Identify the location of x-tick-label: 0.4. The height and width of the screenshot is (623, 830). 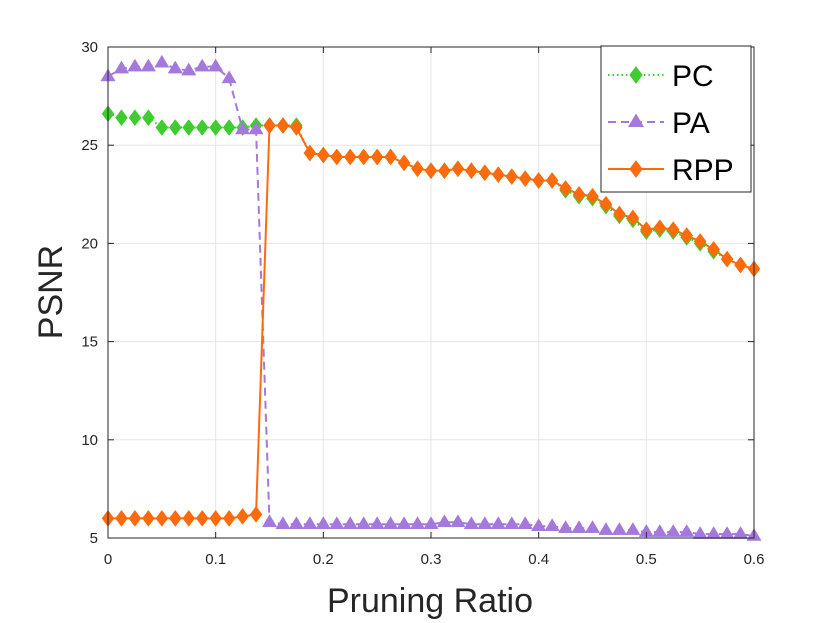
(538, 559).